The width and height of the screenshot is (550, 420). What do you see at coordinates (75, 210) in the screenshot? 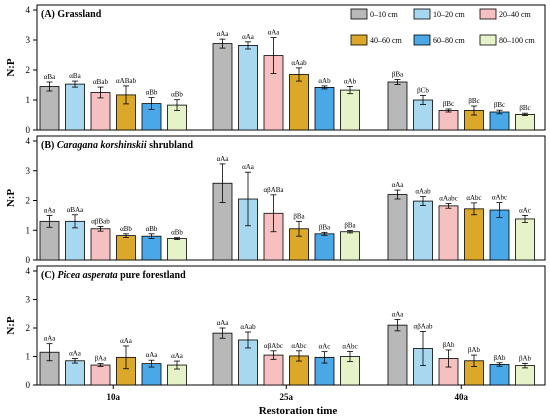
I see `significance-label: αBAa` at bounding box center [75, 210].